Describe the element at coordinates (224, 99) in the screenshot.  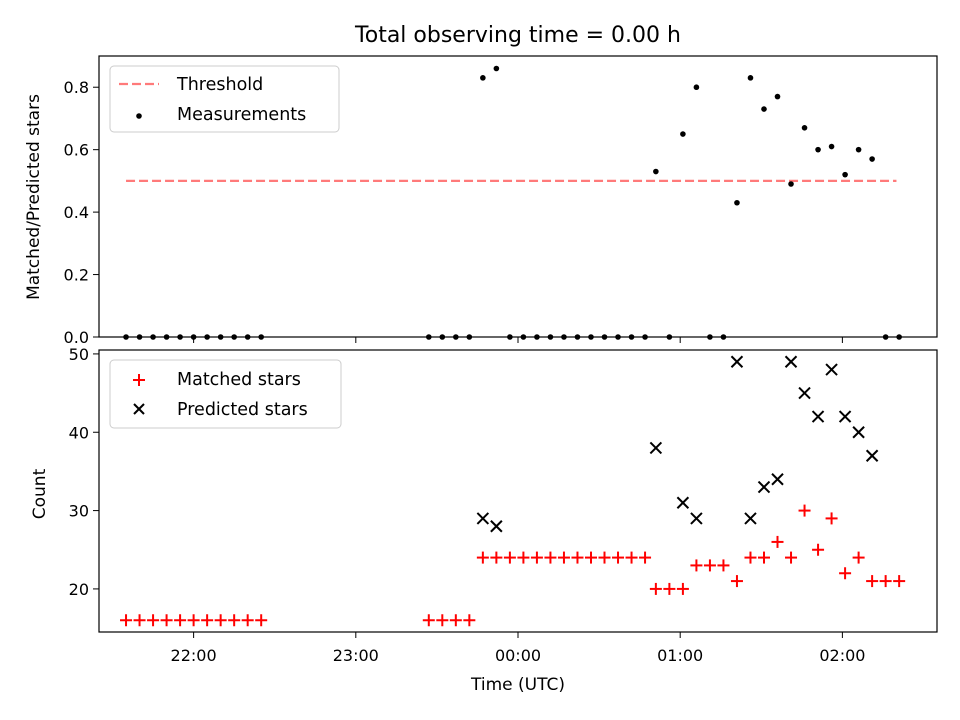
I see `top-legend-box` at that location.